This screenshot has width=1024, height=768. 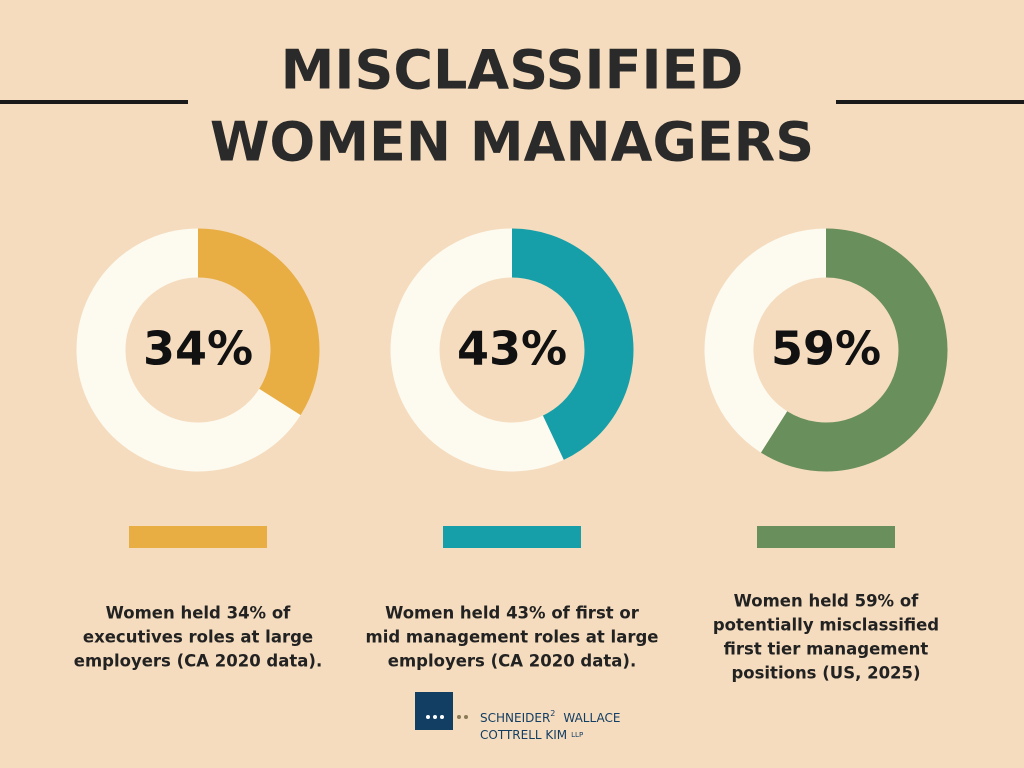 What do you see at coordinates (512, 349) in the screenshot?
I see `value-label: 43%` at bounding box center [512, 349].